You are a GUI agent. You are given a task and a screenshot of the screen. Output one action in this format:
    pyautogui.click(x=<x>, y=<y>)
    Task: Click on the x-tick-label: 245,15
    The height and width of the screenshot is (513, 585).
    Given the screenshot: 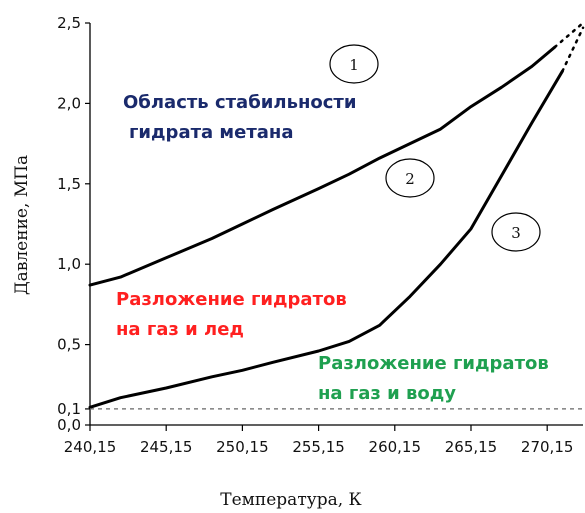 What is the action you would take?
    pyautogui.click(x=166, y=447)
    